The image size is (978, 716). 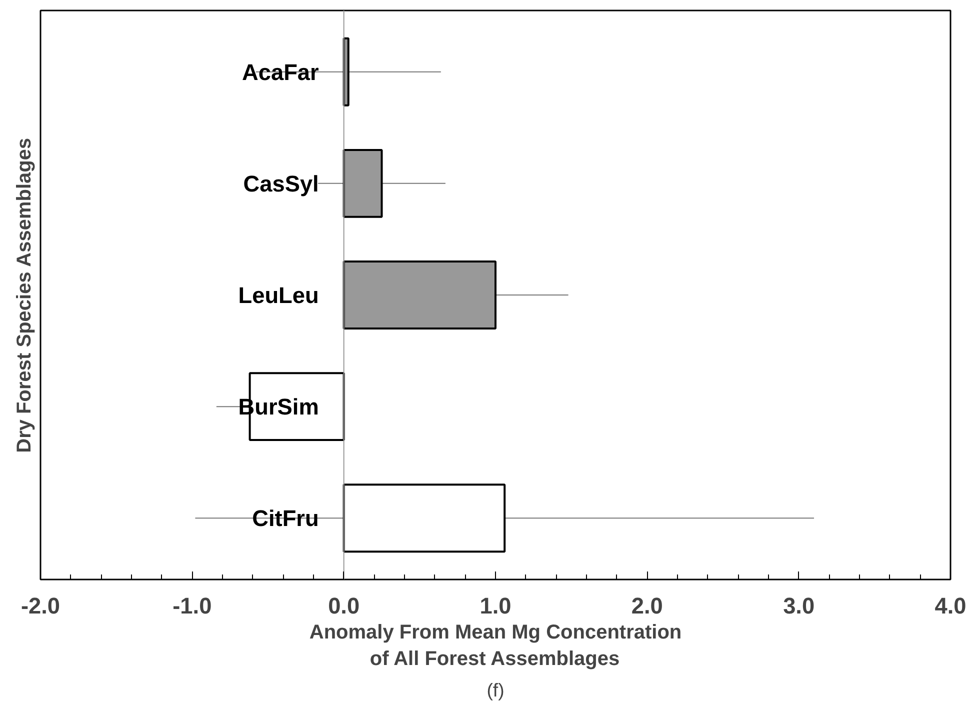 I want to click on x-tick-label: 0.0, so click(x=344, y=605).